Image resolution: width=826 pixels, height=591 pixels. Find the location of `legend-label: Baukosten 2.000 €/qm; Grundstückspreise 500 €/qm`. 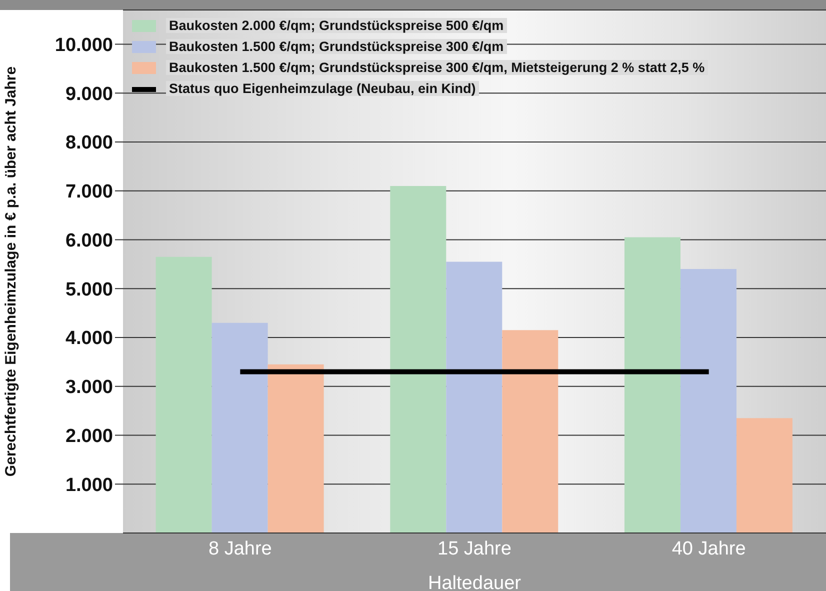

legend-label: Baukosten 2.000 €/qm; Grundstückspreise 500 €/qm is located at coordinates (336, 25).